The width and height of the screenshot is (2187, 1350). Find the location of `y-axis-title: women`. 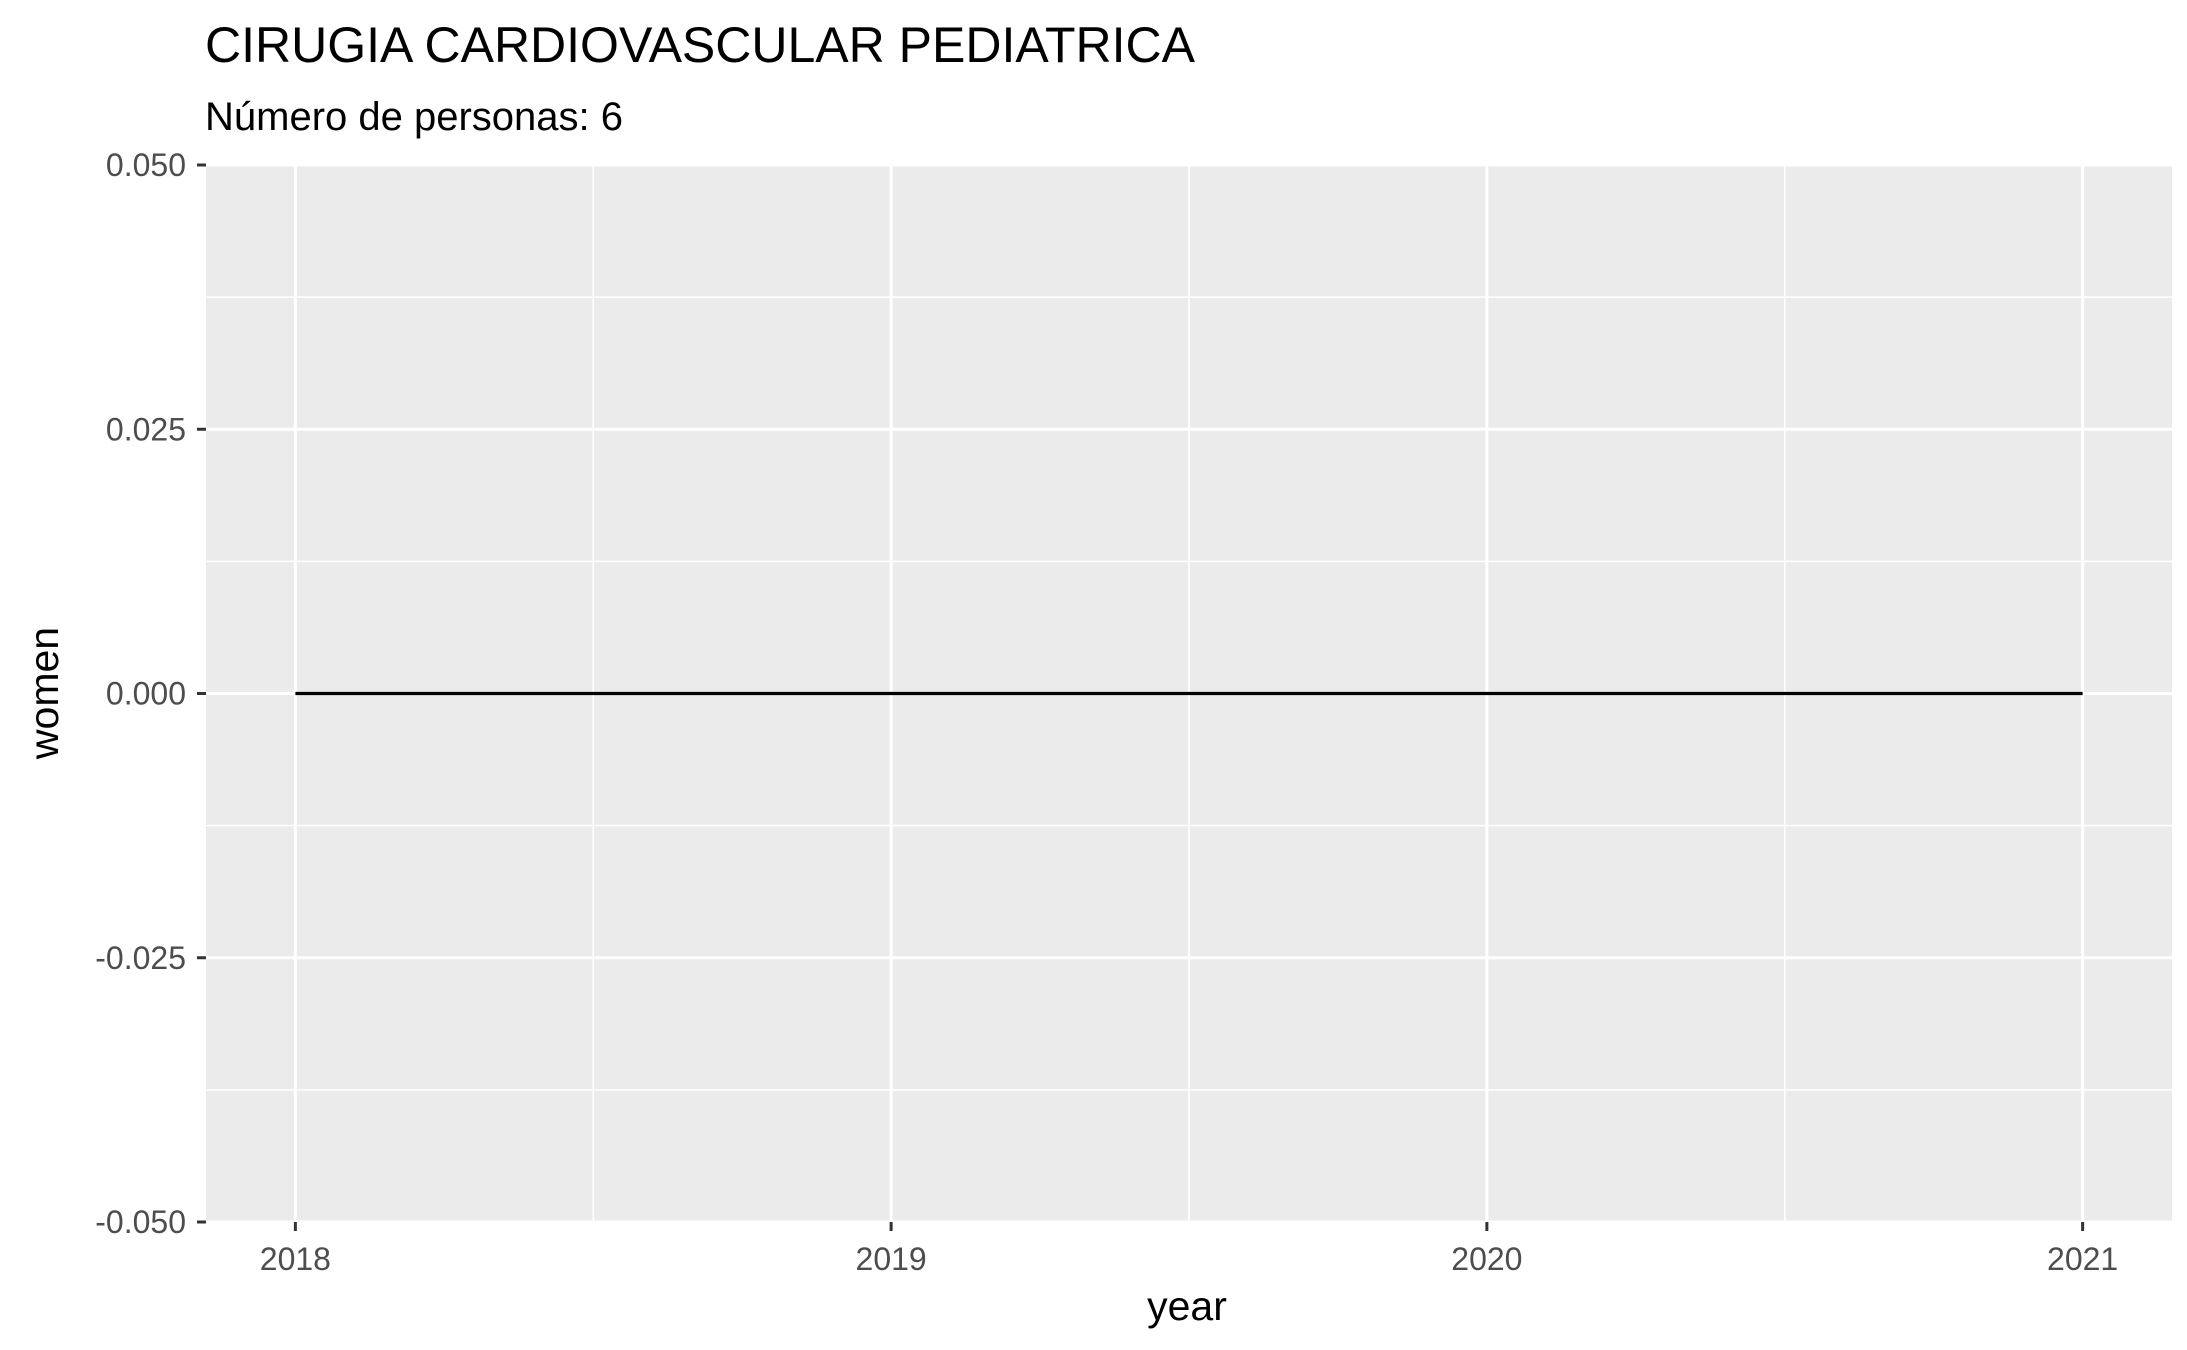

y-axis-title: women is located at coordinates (44, 693).